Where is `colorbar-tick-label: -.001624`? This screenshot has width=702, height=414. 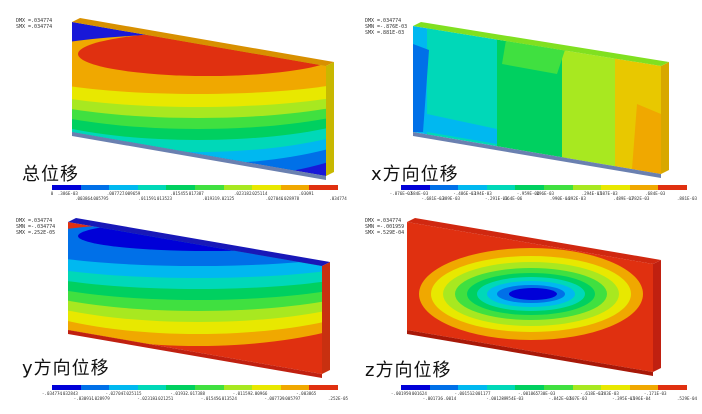 colorbar-tick-label: -.001624 is located at coordinates (416, 393).